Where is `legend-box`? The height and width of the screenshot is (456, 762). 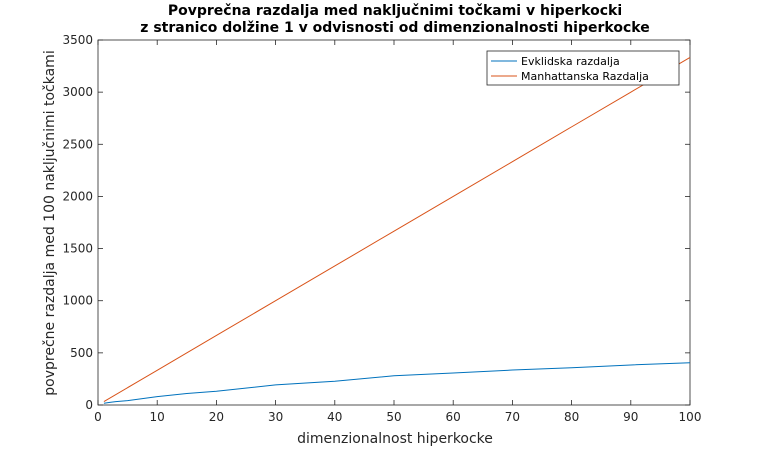 legend-box is located at coordinates (583, 68).